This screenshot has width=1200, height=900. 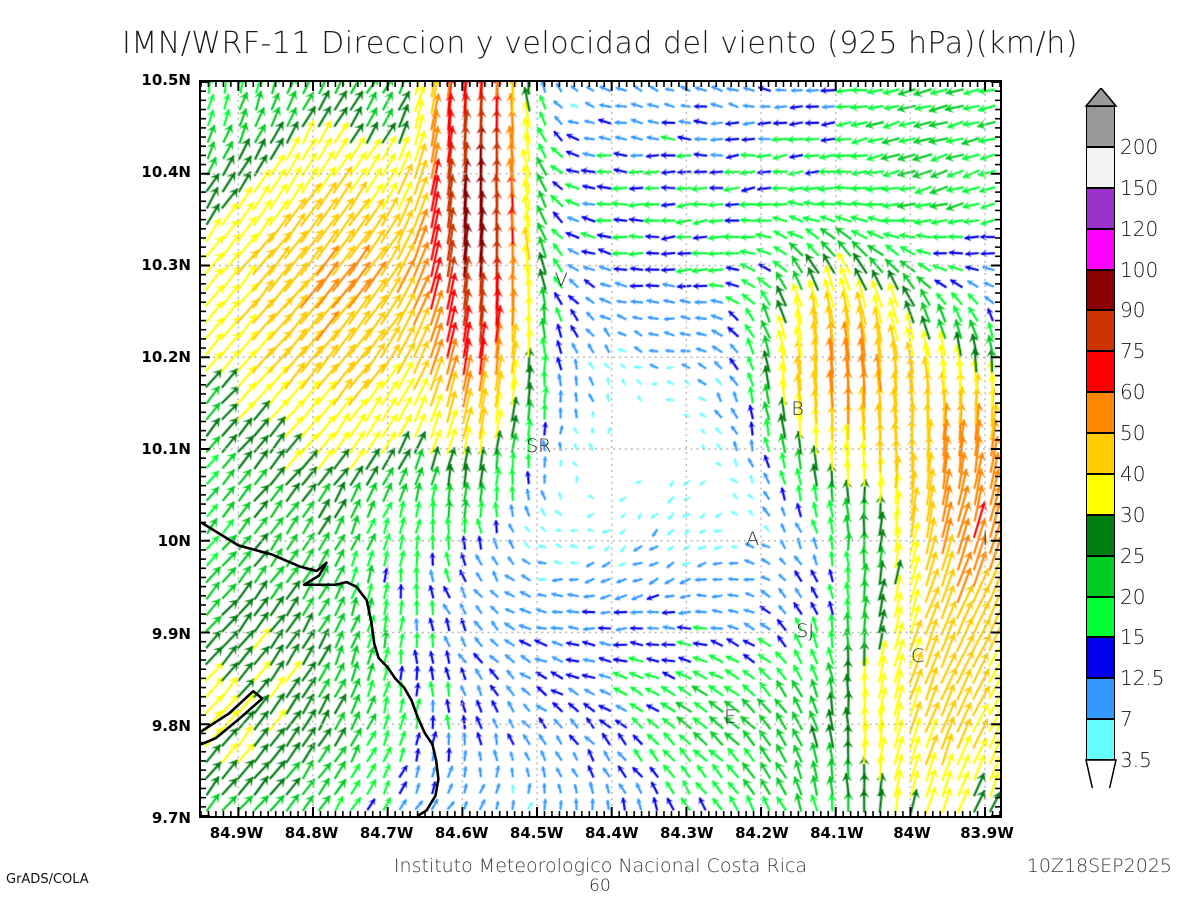 What do you see at coordinates (912, 833) in the screenshot?
I see `x-axis-tick-label: 84W` at bounding box center [912, 833].